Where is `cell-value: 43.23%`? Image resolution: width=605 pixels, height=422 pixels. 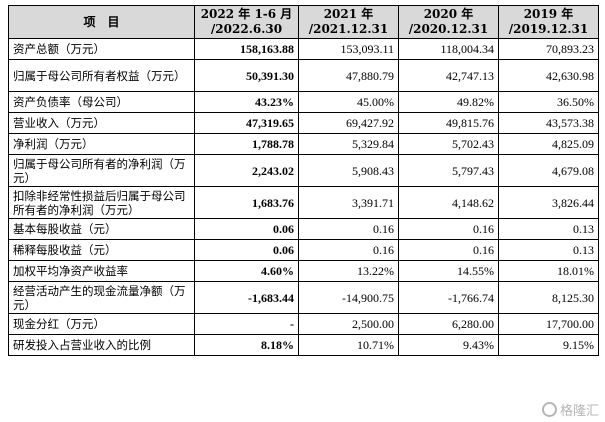 cell-value: 43.23% is located at coordinates (246, 102).